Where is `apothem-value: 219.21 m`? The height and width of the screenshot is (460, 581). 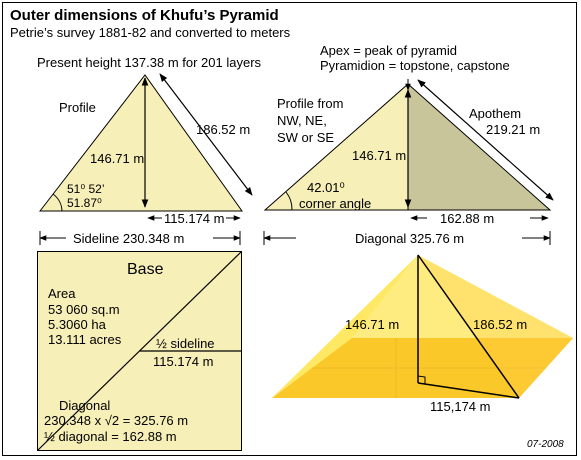 apothem-value: 219.21 m is located at coordinates (513, 129).